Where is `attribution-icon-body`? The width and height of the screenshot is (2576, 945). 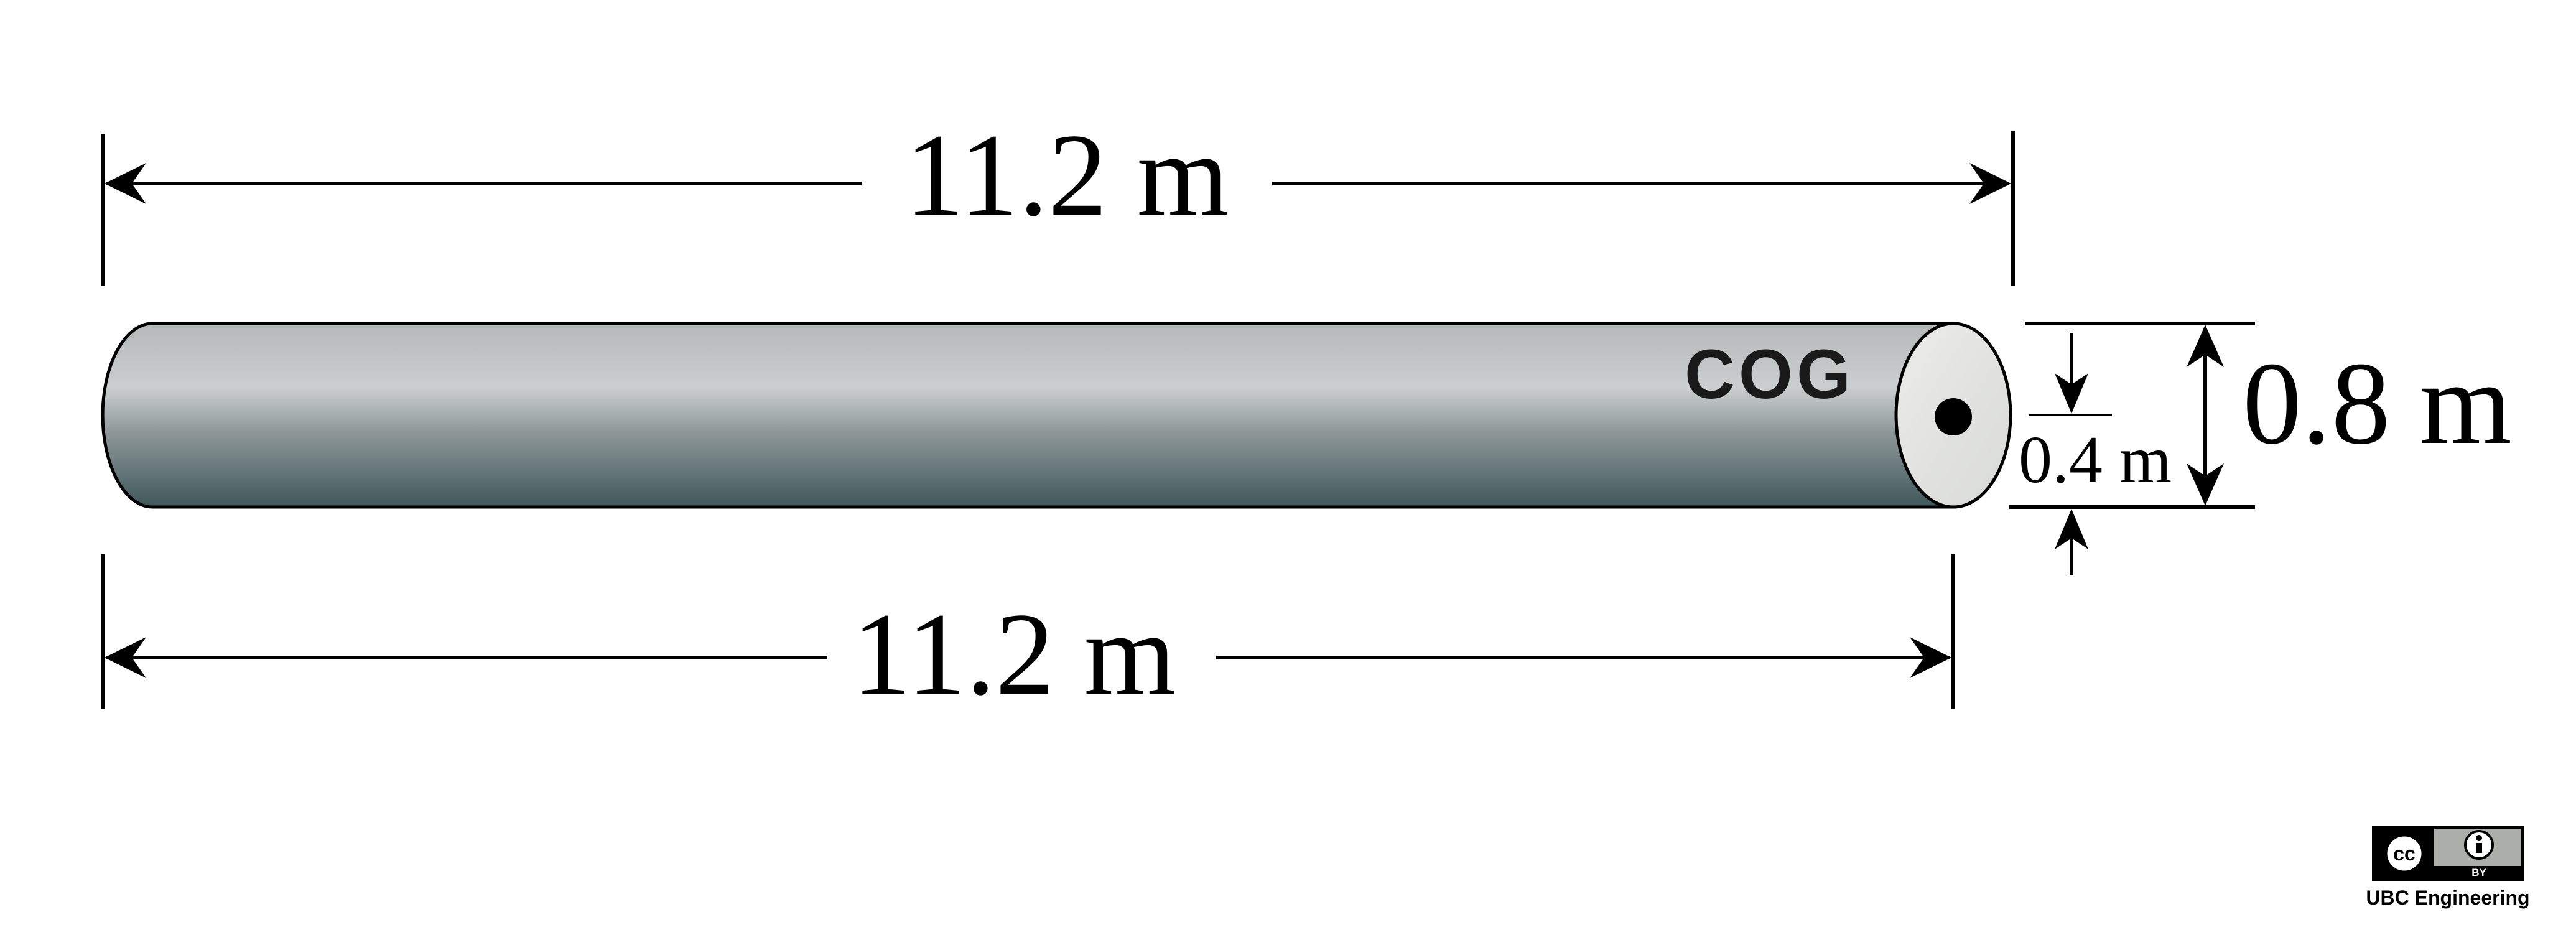 attribution-icon-body is located at coordinates (2479, 848).